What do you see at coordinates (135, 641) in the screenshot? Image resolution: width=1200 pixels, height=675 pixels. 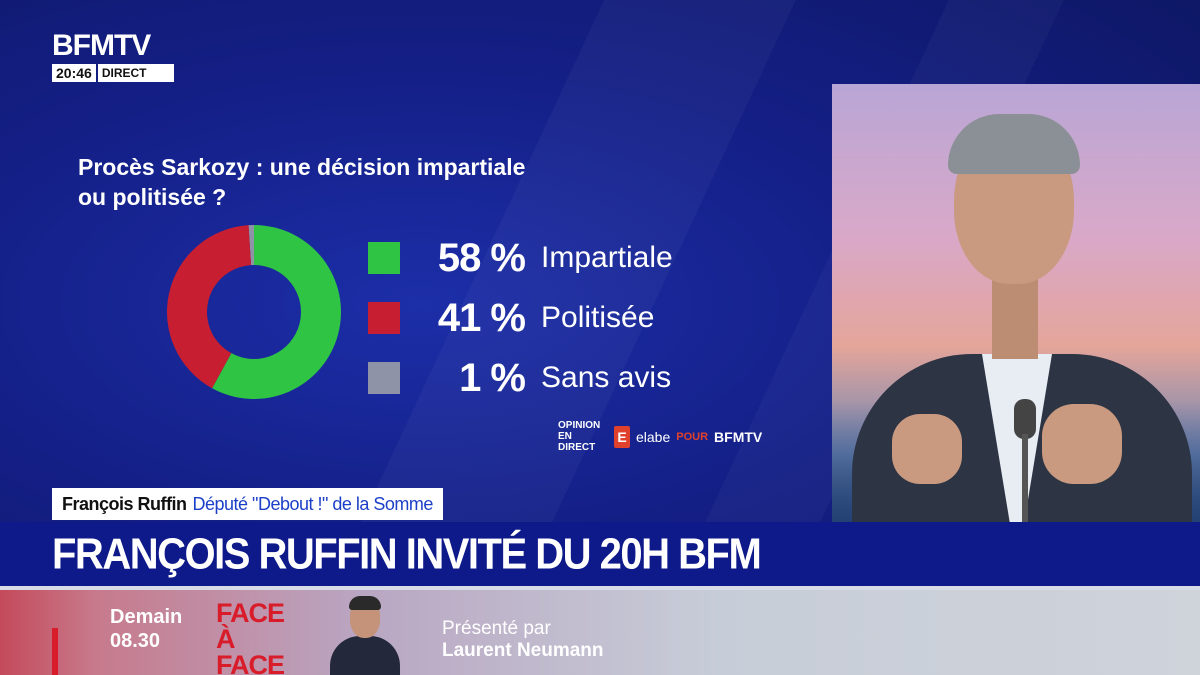 I see `promo-time: 08.30` at bounding box center [135, 641].